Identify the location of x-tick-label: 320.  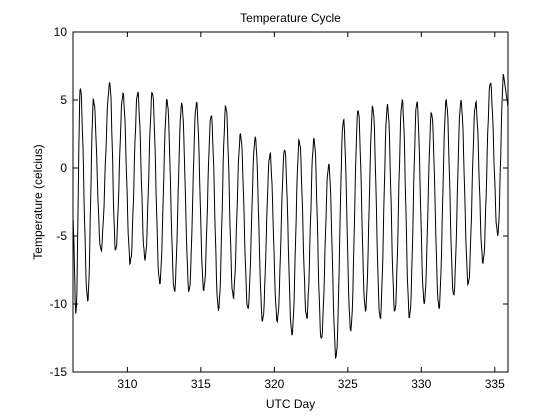
(274, 384).